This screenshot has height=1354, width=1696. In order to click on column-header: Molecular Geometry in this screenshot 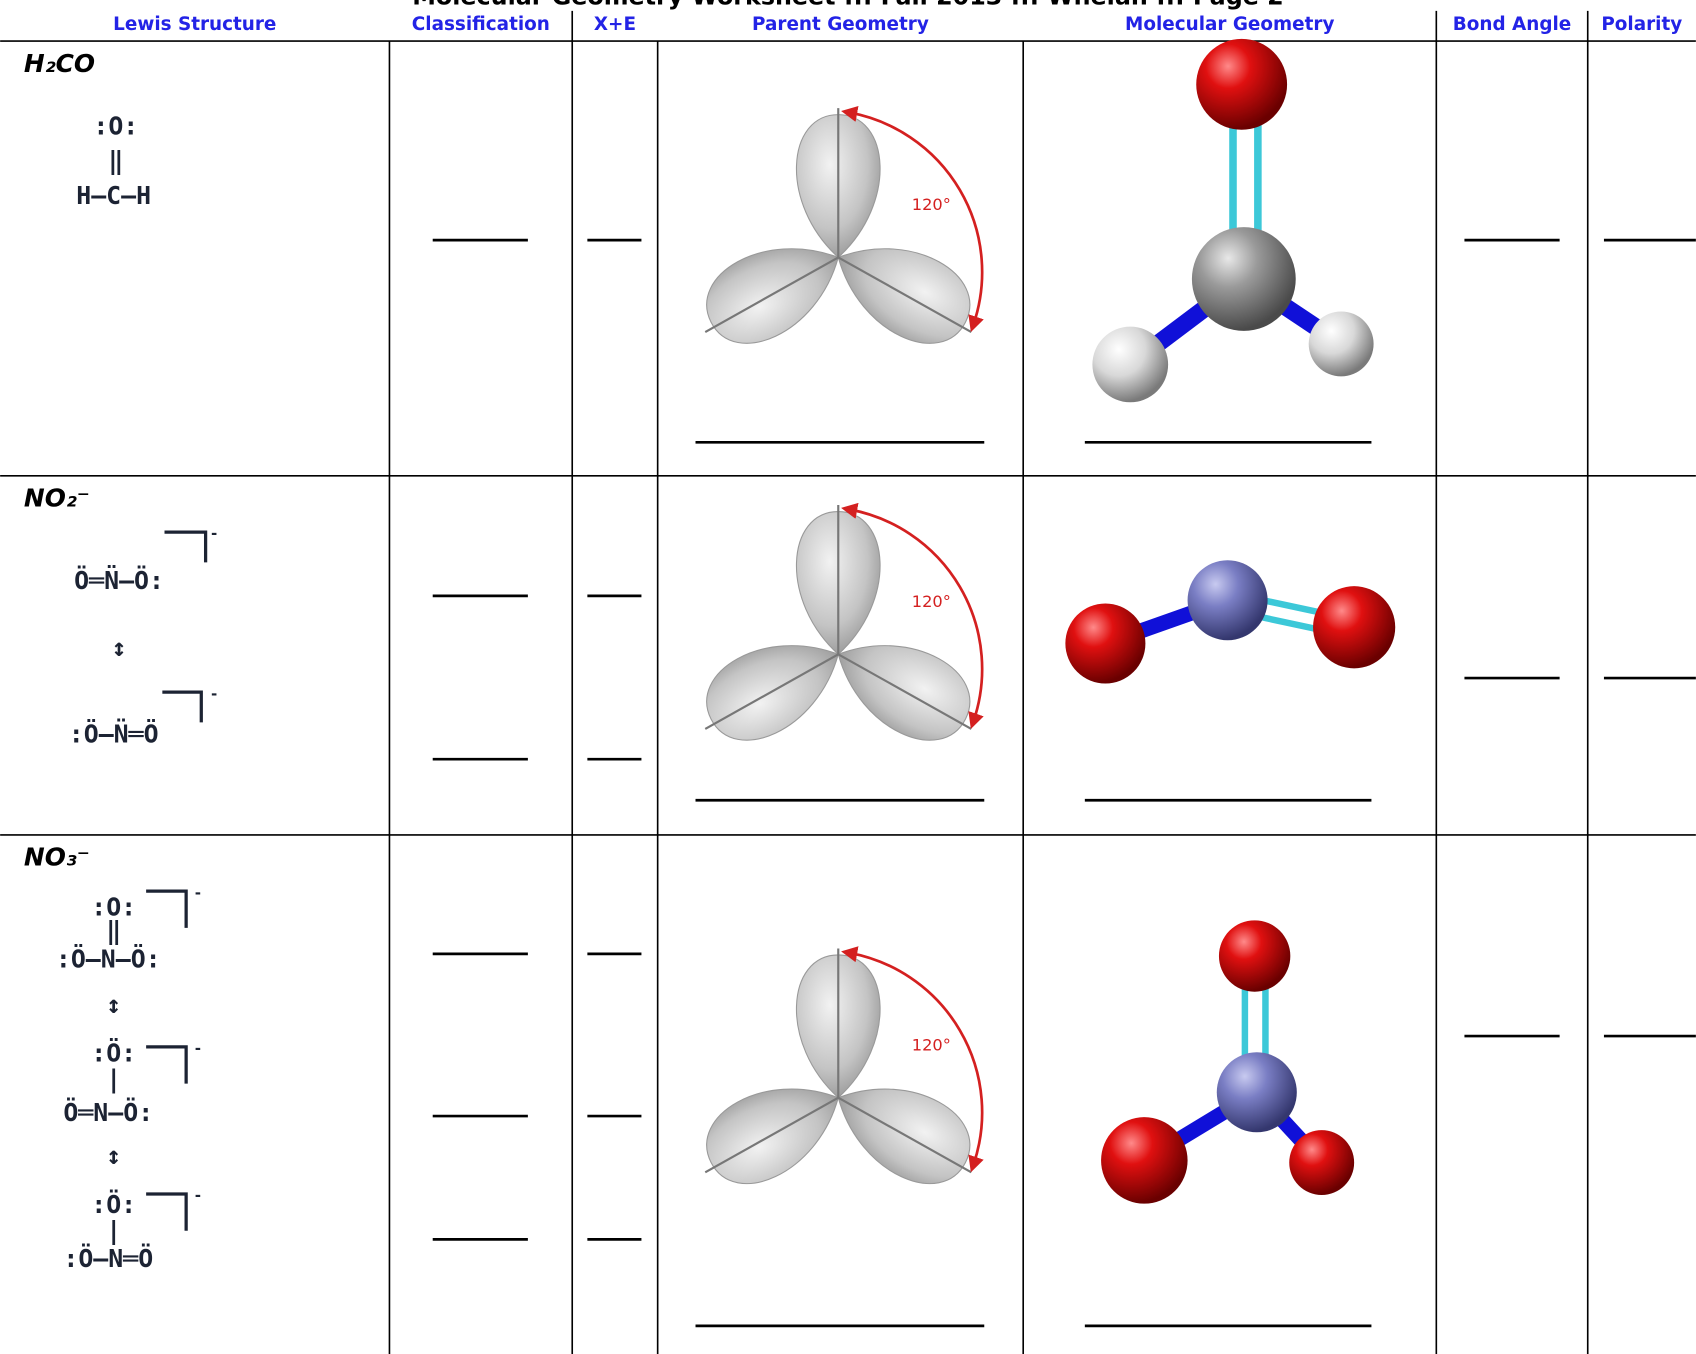, I will do `click(1229, 24)`.